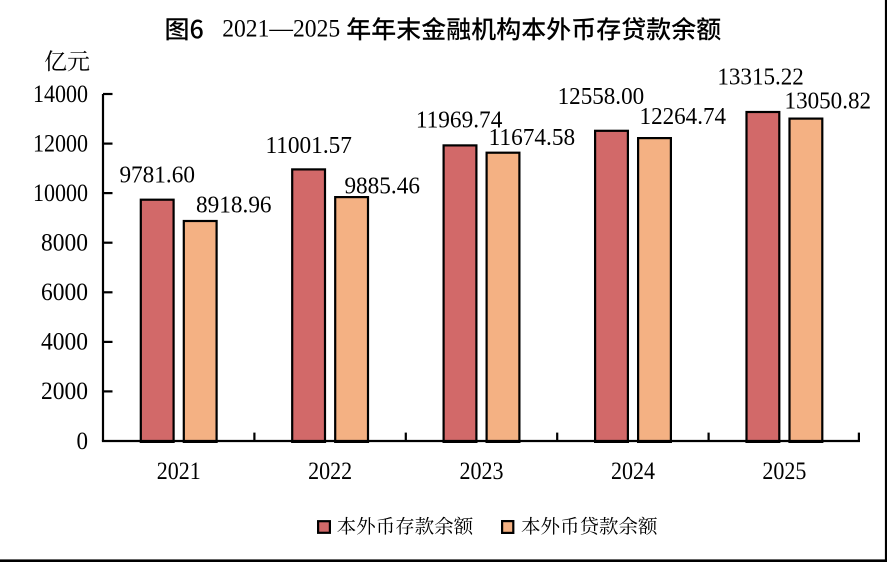  Describe the element at coordinates (633, 471) in the screenshot. I see `svg-text: 2024` at that location.